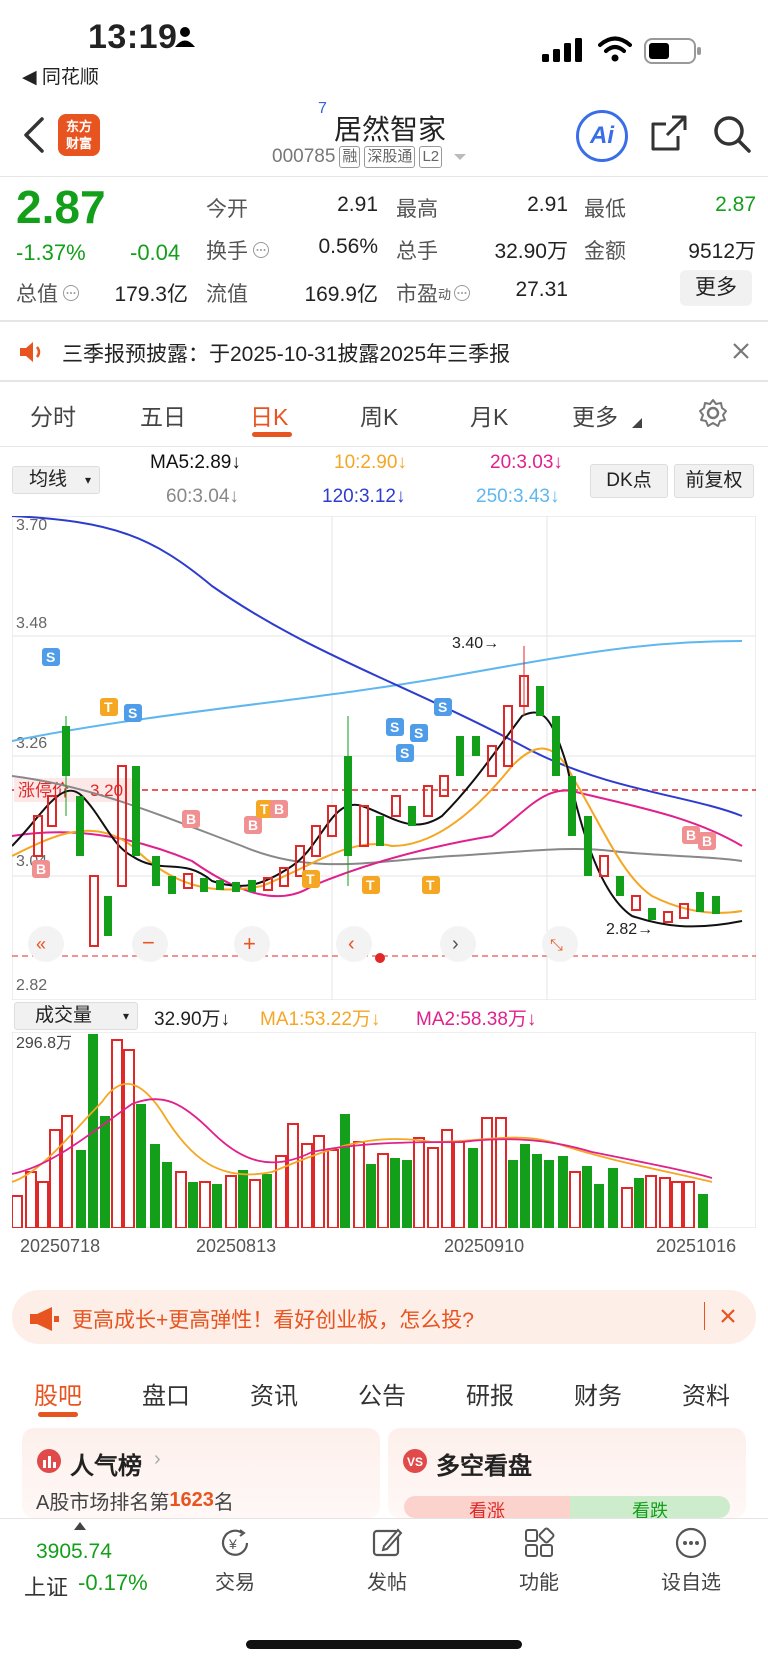 The width and height of the screenshot is (768, 1665). I want to click on tab-guba: 股吧, so click(58, 1396).